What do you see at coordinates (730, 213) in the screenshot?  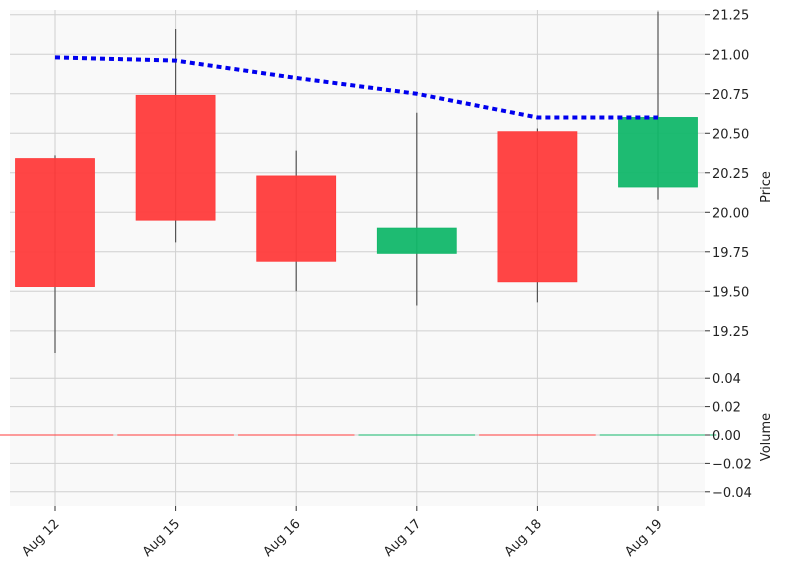 I see `price-tick-label: 20.00` at bounding box center [730, 213].